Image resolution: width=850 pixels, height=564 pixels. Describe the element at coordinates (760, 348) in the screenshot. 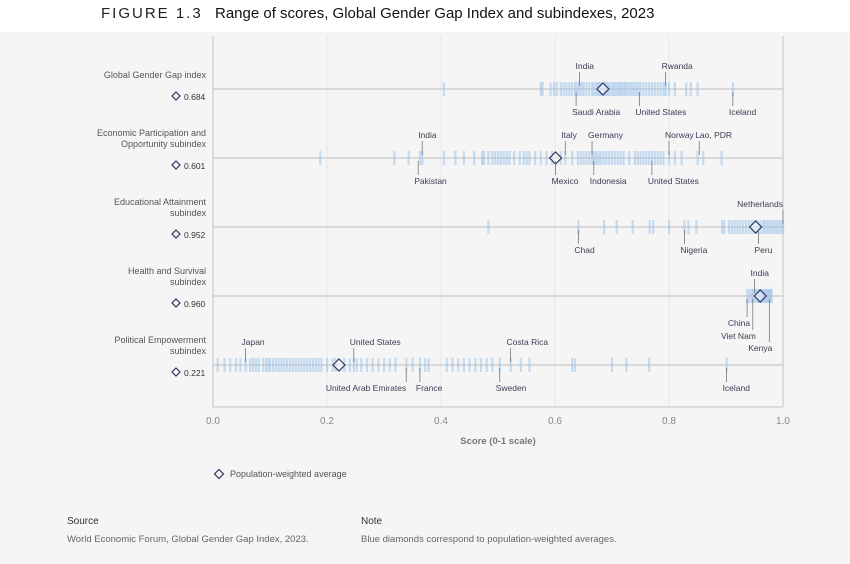

I see `country-label: Kenya` at that location.